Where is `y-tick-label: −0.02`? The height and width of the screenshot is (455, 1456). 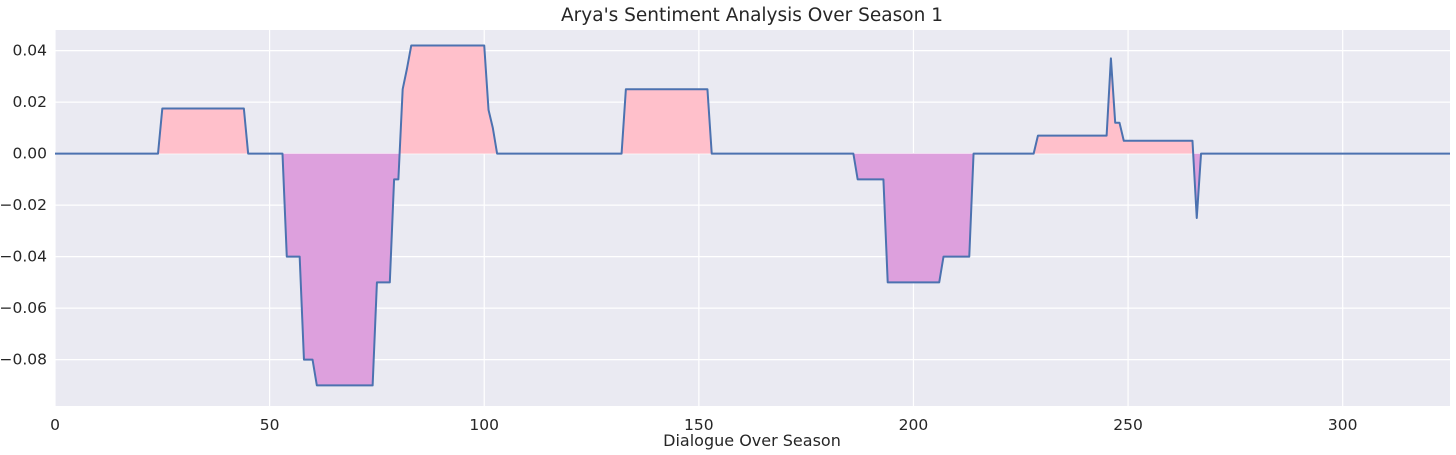
y-tick-label: −0.02 is located at coordinates (23, 205).